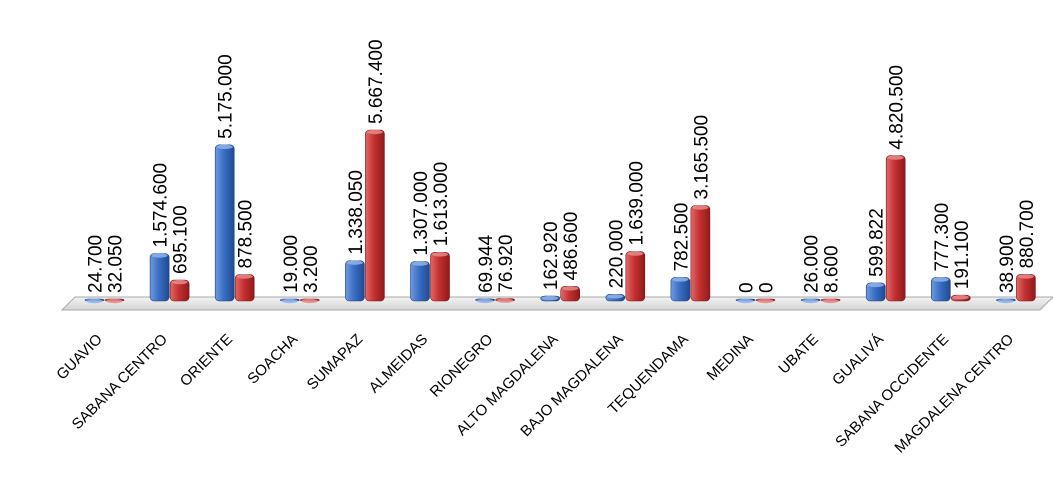 The image size is (1053, 479). I want to click on value-label-oriente-series-2: 878.500, so click(246, 234).